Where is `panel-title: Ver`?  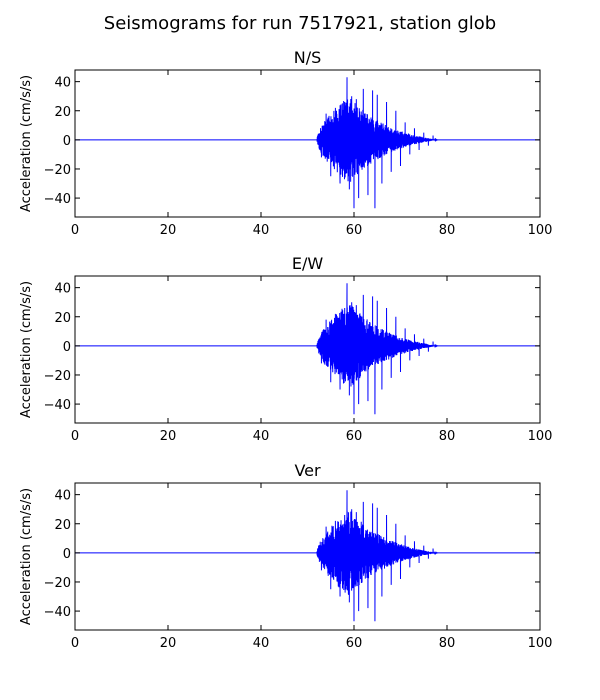 panel-title: Ver is located at coordinates (307, 470).